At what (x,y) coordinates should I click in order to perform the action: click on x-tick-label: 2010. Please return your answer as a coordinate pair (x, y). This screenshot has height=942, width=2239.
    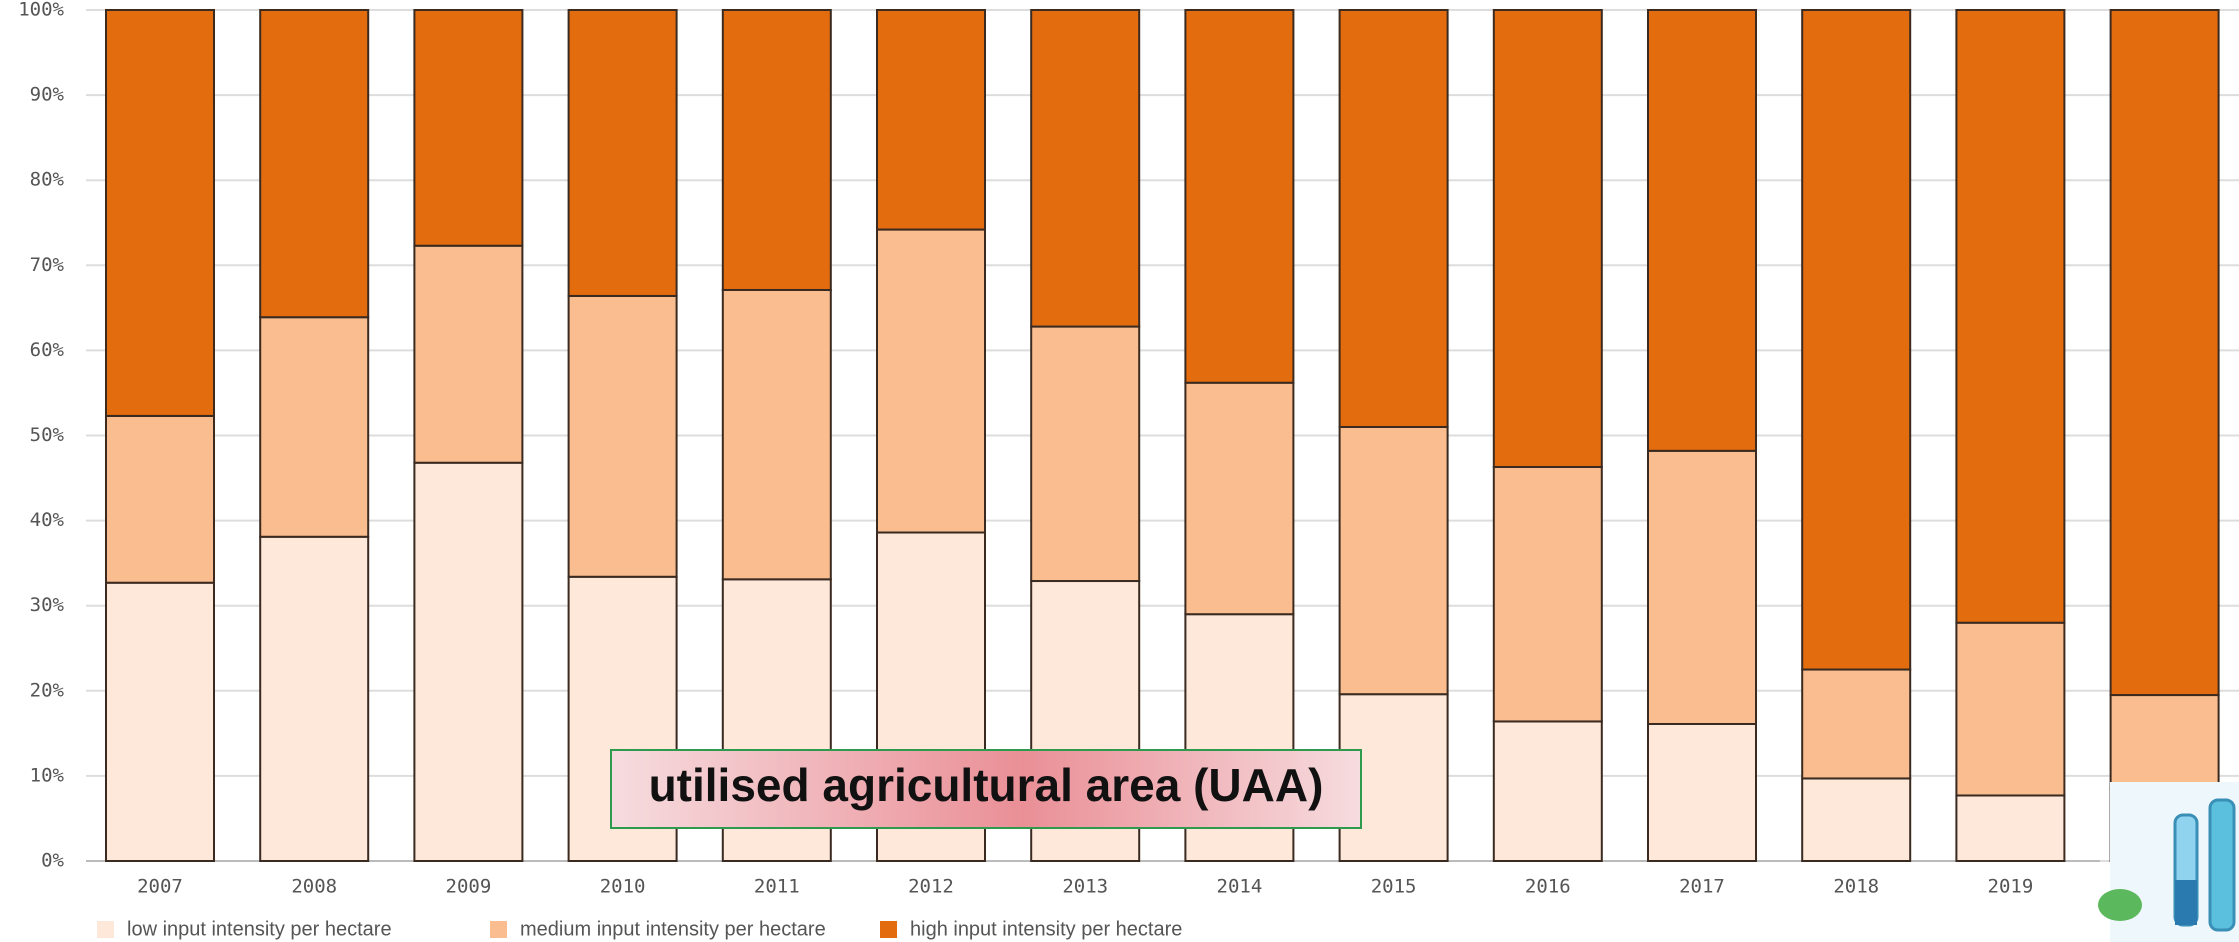
    Looking at the image, I should click on (623, 887).